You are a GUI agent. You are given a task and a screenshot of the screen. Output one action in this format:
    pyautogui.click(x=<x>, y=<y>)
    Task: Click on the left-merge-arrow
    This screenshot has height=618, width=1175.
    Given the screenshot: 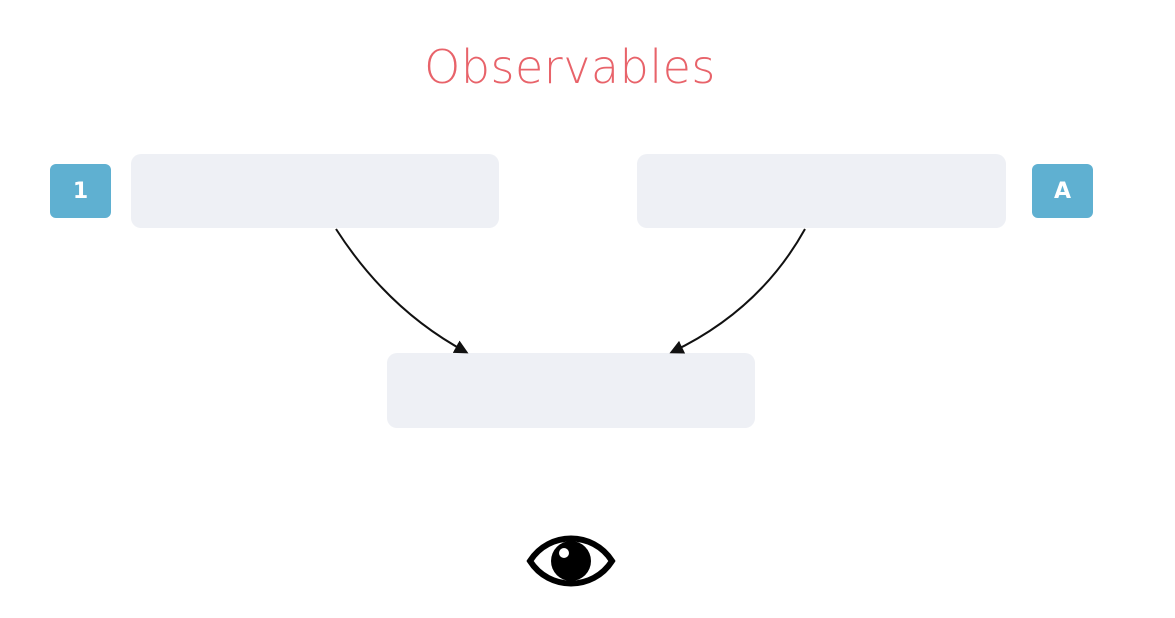 What is the action you would take?
    pyautogui.click(x=402, y=291)
    